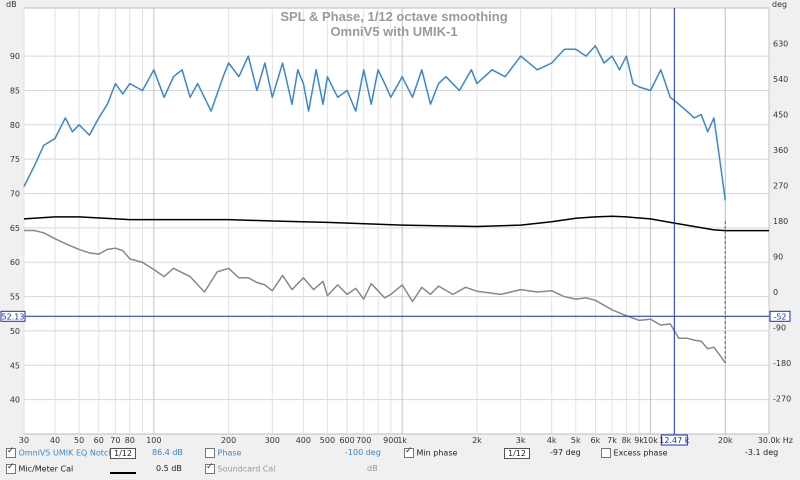 This screenshot has height=480, width=800. I want to click on y-tick-label: 85, so click(15, 90).